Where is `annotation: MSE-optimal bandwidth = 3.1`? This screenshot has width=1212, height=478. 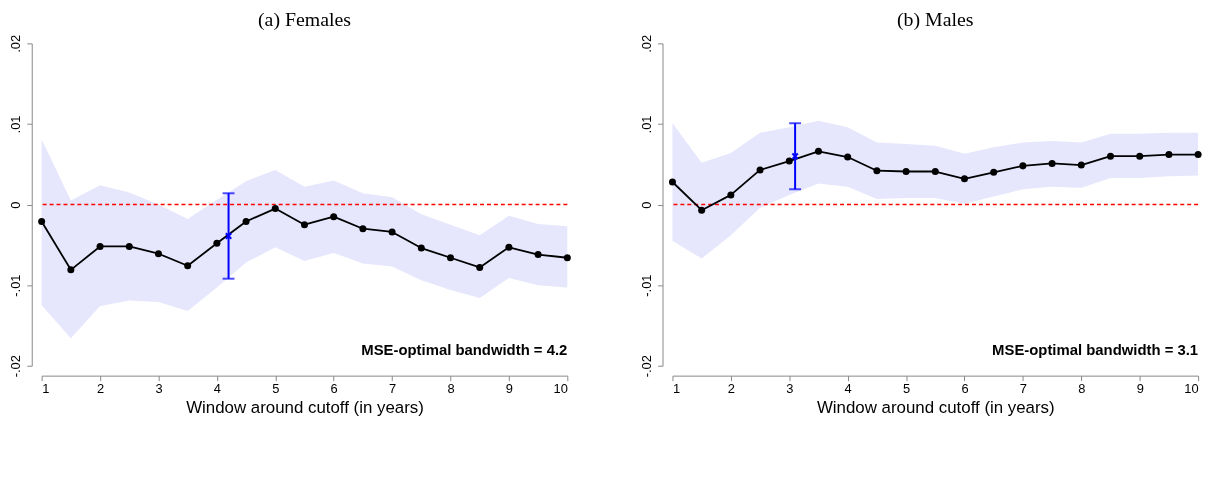 annotation: MSE-optimal bandwidth = 3.1 is located at coordinates (1095, 349).